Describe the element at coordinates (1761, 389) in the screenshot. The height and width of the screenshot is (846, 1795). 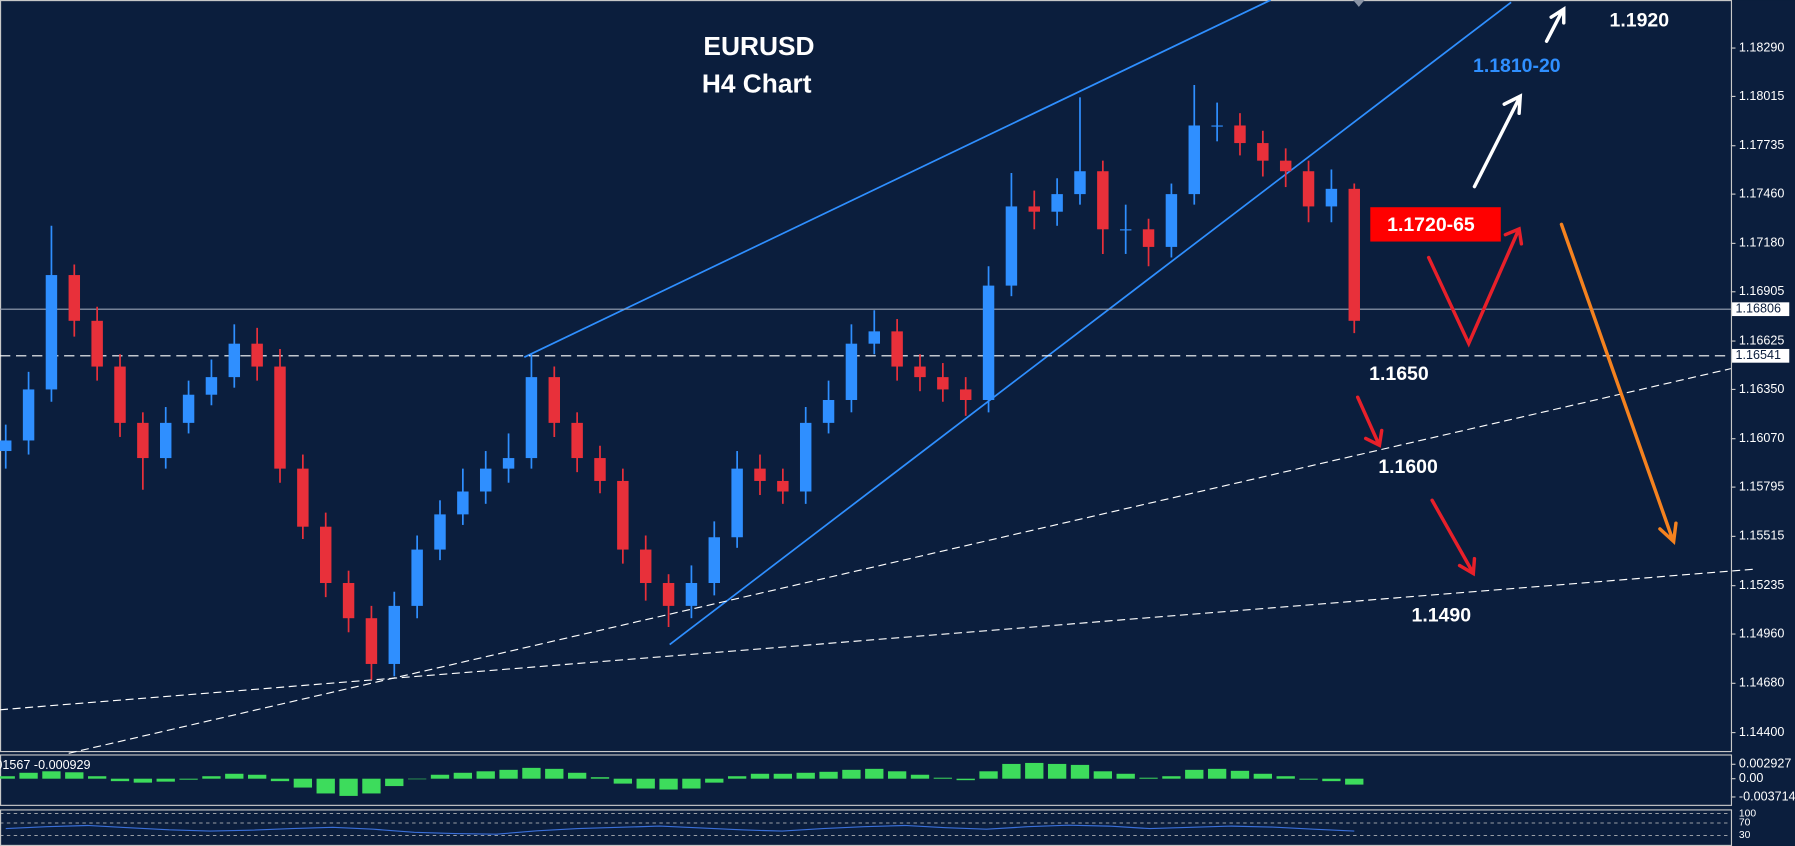
I see `y-tick-label: 1.16350` at that location.